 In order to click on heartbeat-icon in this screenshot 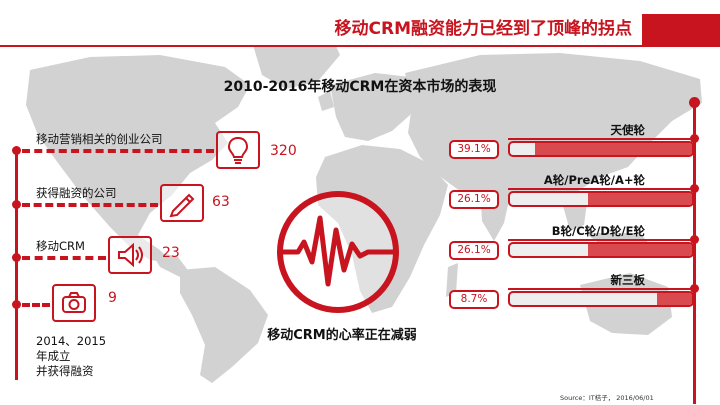, I will do `click(338, 252)`.